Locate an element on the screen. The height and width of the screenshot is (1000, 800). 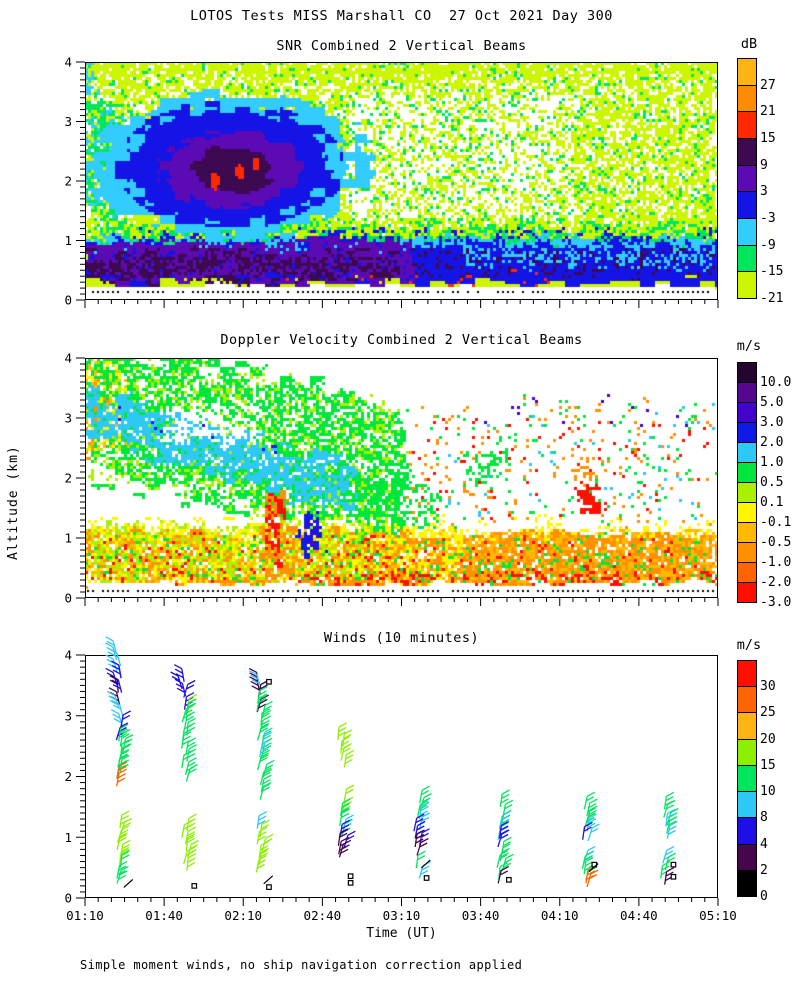
colorbar-tick-label: 0.5 is located at coordinates (772, 482).